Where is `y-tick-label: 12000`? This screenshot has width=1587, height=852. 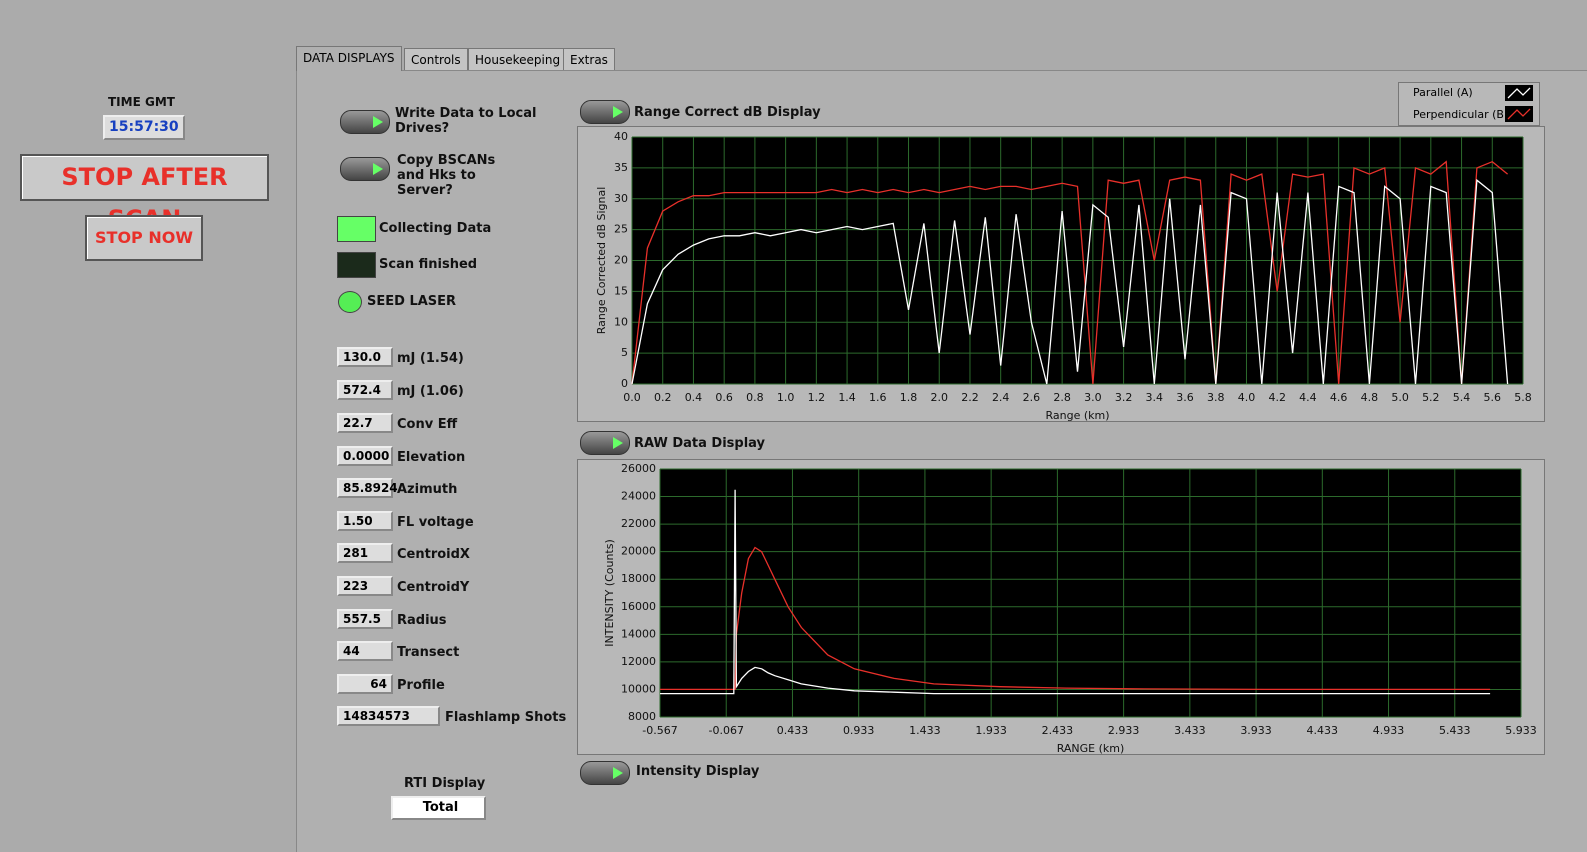
y-tick-label: 12000 is located at coordinates (638, 661).